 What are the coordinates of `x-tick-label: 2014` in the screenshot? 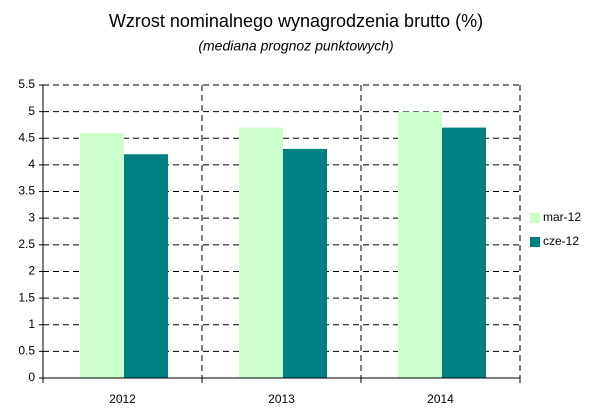 It's located at (440, 399).